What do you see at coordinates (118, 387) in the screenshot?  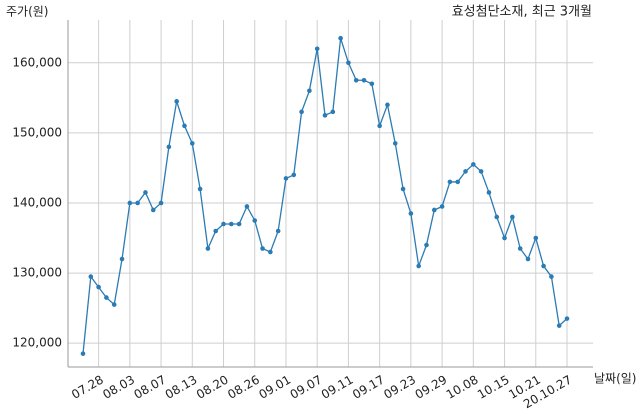 I see `x-tick-label: 08.03` at bounding box center [118, 387].